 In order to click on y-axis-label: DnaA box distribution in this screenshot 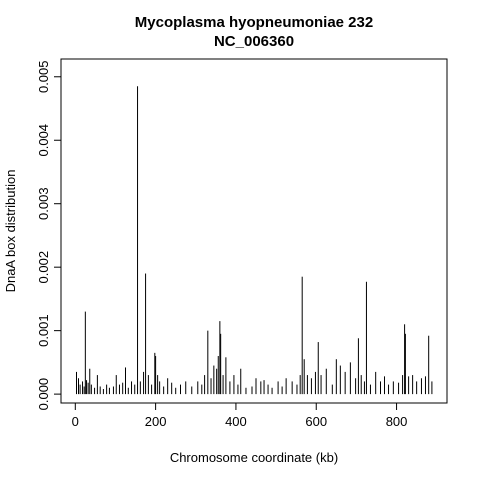, I will do `click(10, 231)`.